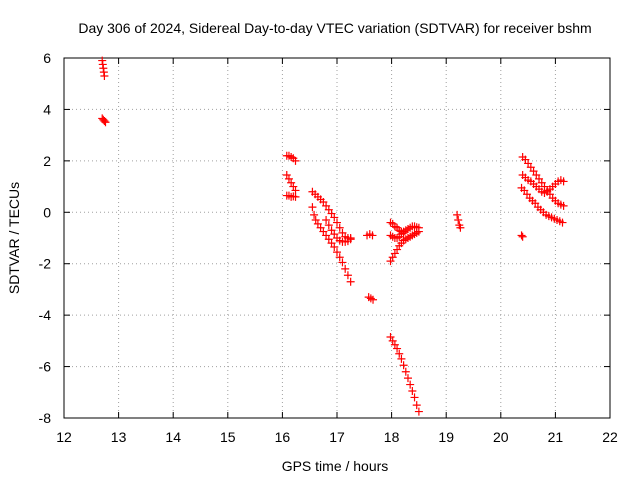 This screenshot has height=480, width=640. I want to click on x-tick-label: 21, so click(556, 437).